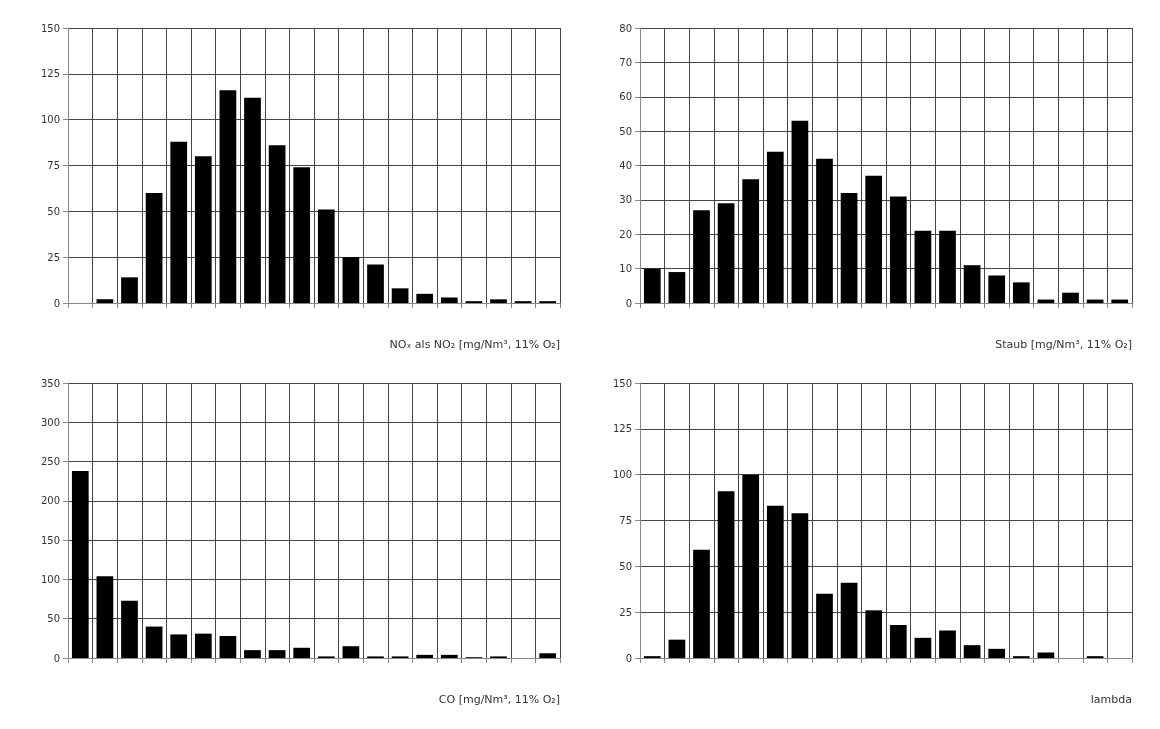 This screenshot has height=729, width=1160. I want to click on y-tick-label: 20, so click(625, 234).